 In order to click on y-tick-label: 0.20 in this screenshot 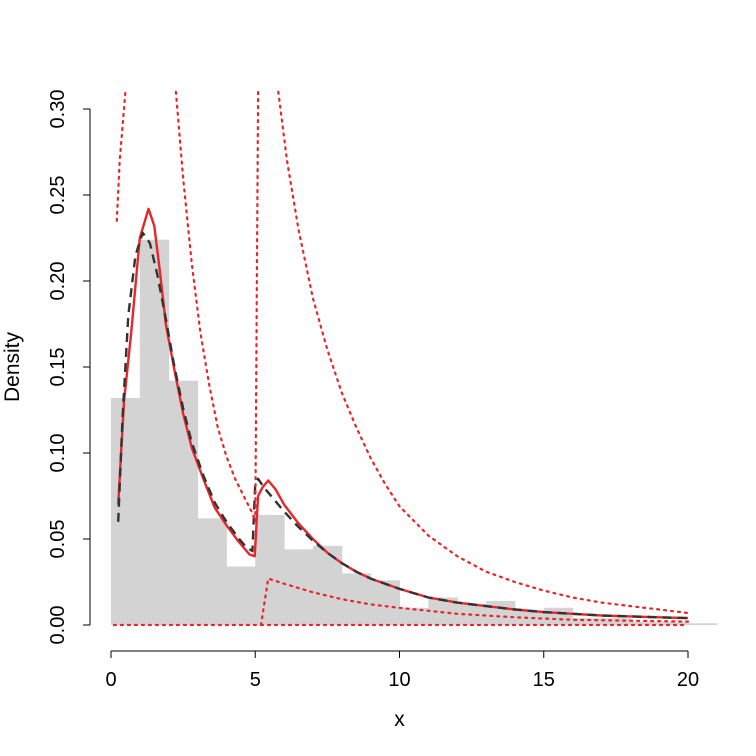, I will do `click(58, 281)`.